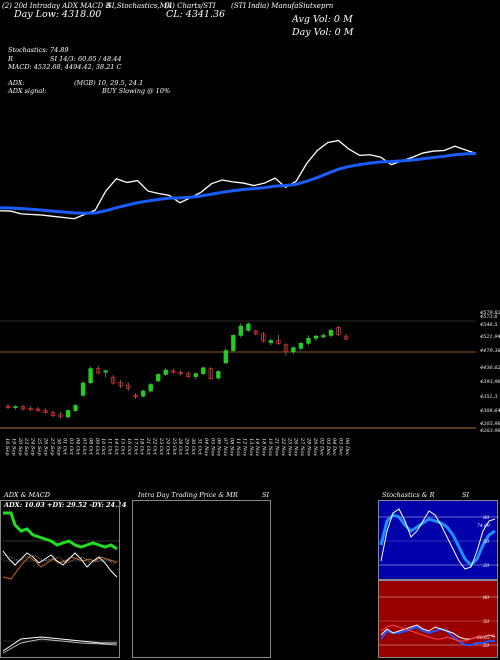  Describe the element at coordinates (65, 67) in the screenshot. I see `macd-readout: MACD: 4532.68, 4494.42, 38.21 C` at that location.